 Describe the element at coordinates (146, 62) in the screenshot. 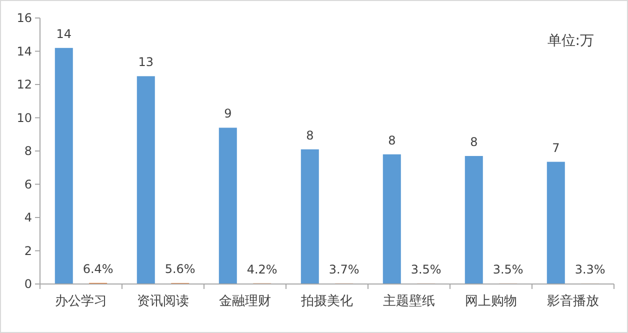

I see `data-label: 13` at that location.